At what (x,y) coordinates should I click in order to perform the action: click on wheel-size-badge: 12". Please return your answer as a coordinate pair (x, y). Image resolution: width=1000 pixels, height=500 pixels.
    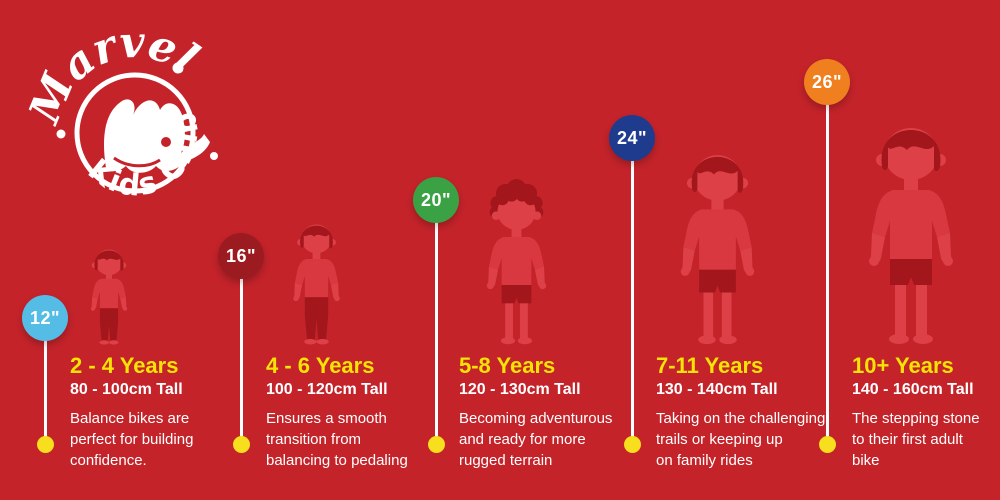
    Looking at the image, I should click on (45, 318).